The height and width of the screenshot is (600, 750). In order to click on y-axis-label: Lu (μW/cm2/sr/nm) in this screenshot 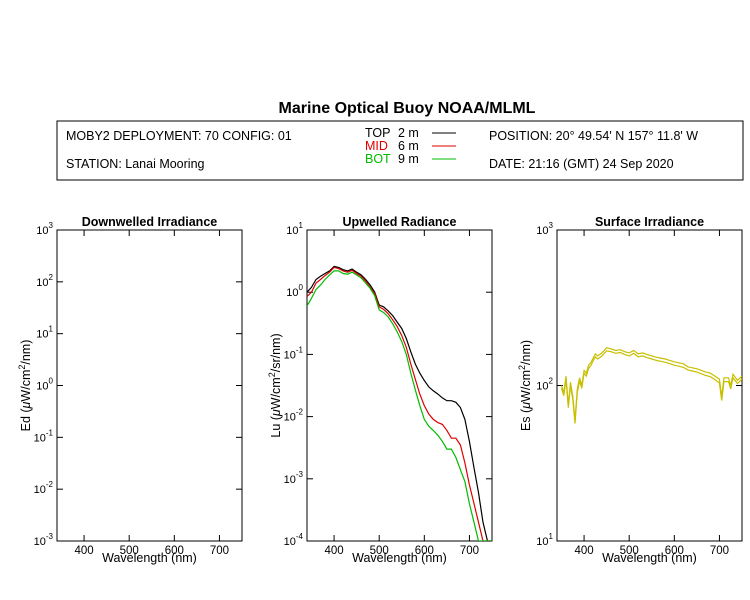, I will do `click(275, 385)`.